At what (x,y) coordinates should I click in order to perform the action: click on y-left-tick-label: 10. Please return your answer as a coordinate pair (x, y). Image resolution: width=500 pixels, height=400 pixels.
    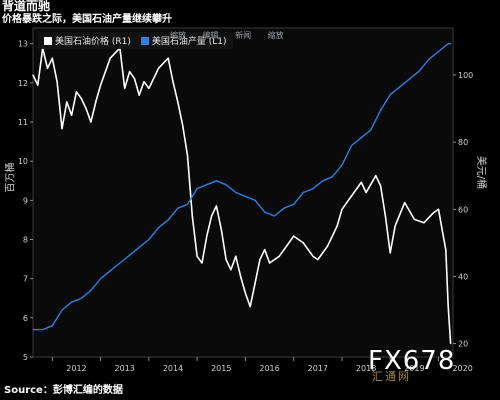
    Looking at the image, I should click on (23, 161).